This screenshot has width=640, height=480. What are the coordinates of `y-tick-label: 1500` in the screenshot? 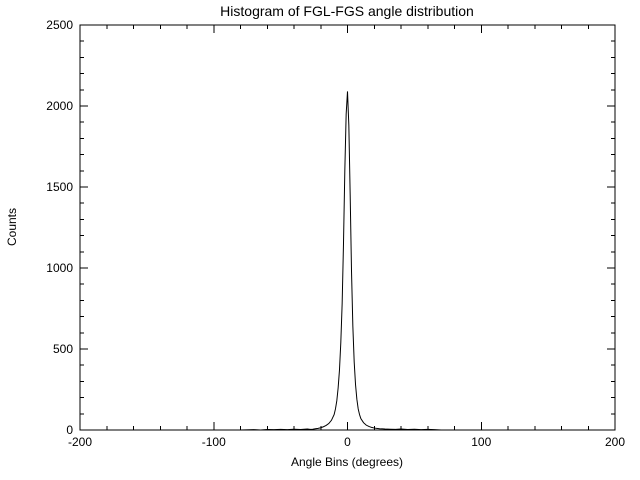 It's located at (59, 187).